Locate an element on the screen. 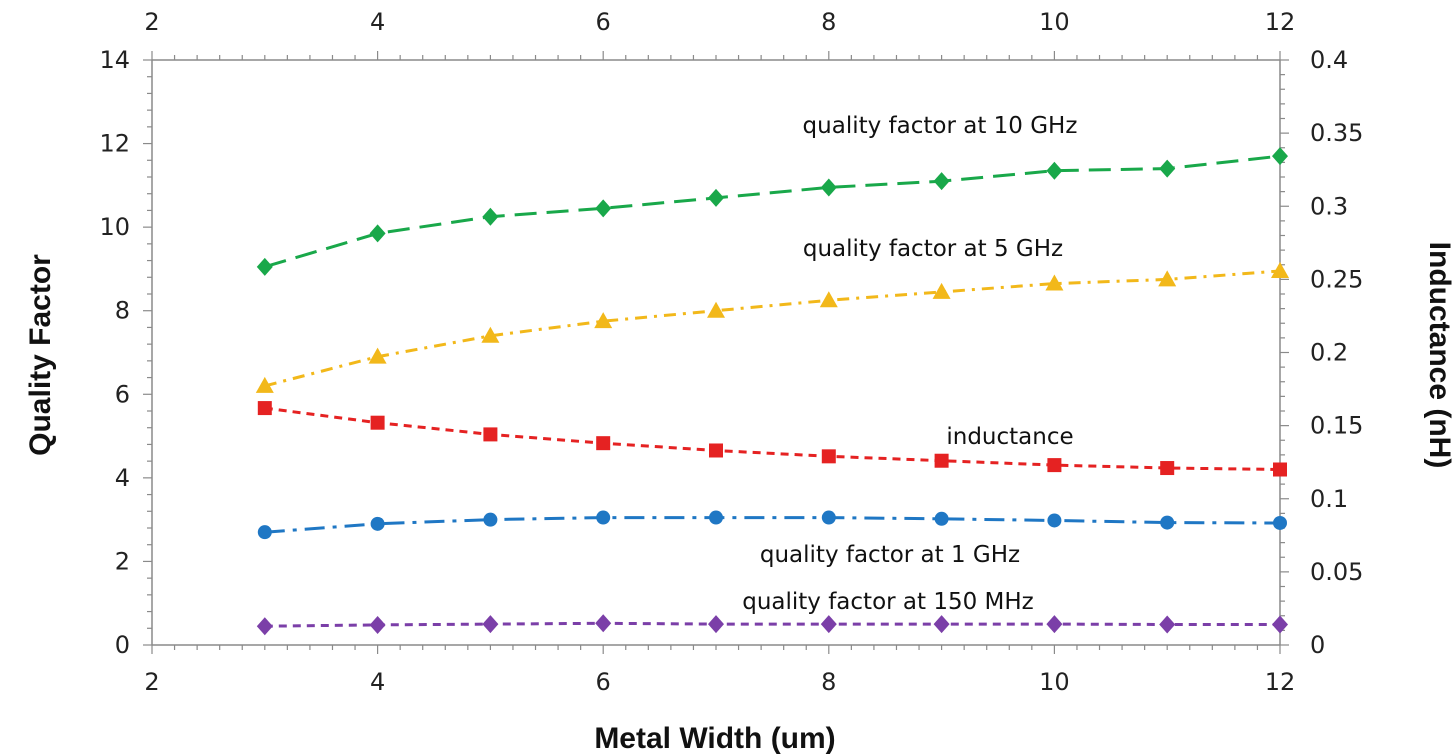  y2-tick-label: 0.2 is located at coordinates (1329, 353).